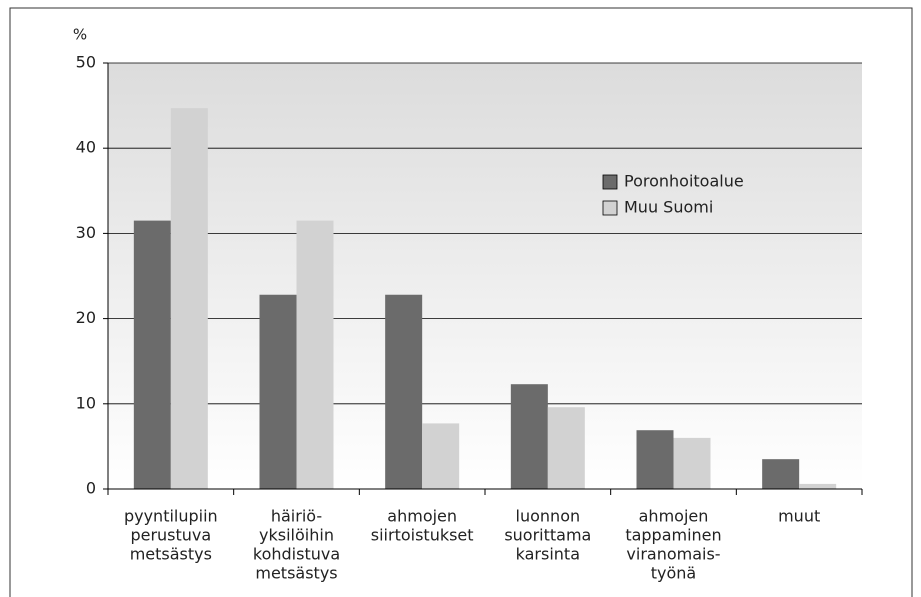 Image resolution: width=921 pixels, height=597 pixels. I want to click on x-tick-label: muut, so click(799, 516).